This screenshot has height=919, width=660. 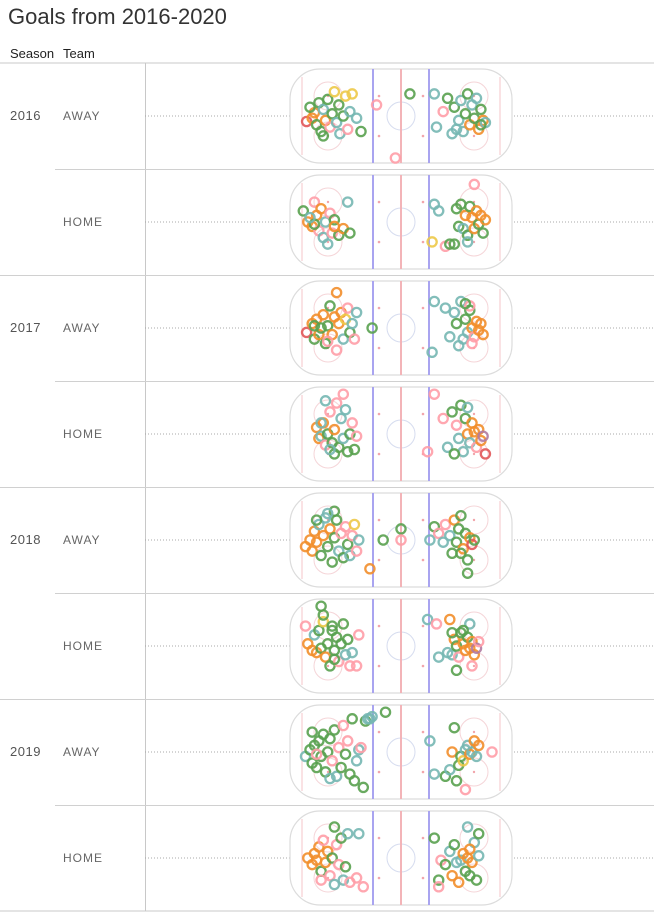 What do you see at coordinates (25, 751) in the screenshot?
I see `season-label: 2019` at bounding box center [25, 751].